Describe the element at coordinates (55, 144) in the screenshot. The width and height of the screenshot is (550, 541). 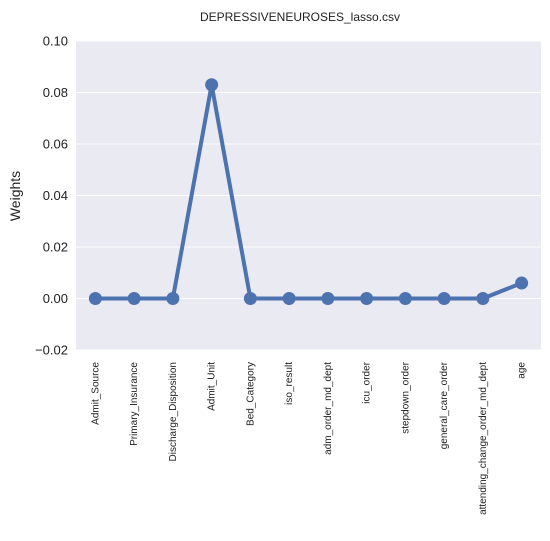
I see `y-tick-label: 0.06` at that location.